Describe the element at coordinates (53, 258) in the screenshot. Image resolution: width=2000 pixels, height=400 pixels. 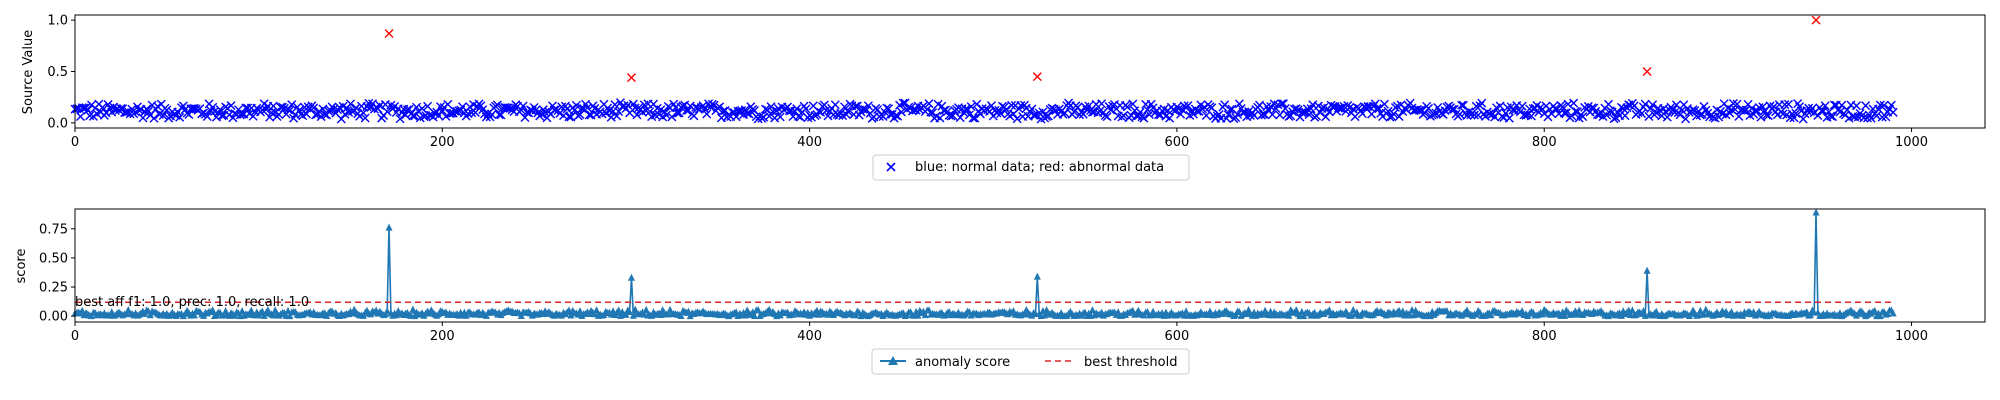
I see `y-tick-label: 0.50` at that location.